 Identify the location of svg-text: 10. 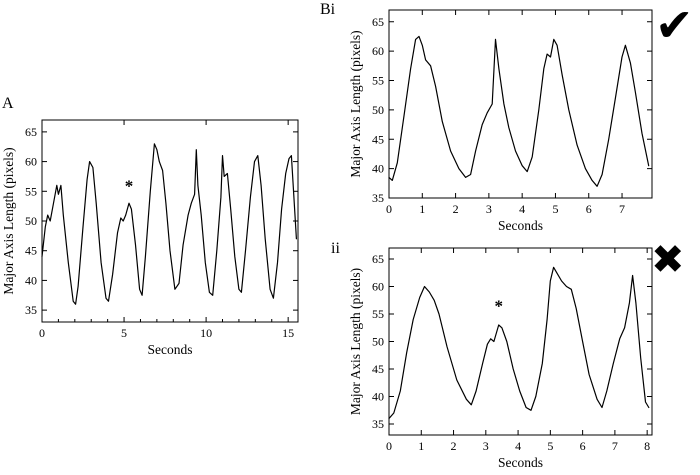
(206, 333).